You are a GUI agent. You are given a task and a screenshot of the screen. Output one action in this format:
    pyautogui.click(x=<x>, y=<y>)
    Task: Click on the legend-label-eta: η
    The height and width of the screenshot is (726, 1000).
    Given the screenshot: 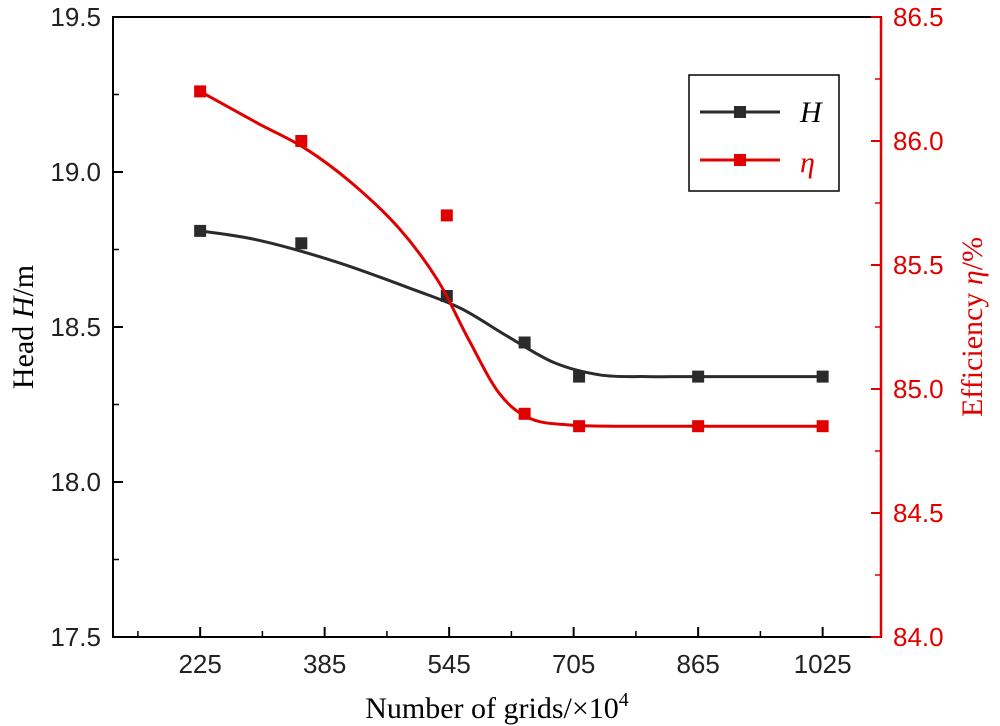 What is the action you would take?
    pyautogui.click(x=807, y=162)
    